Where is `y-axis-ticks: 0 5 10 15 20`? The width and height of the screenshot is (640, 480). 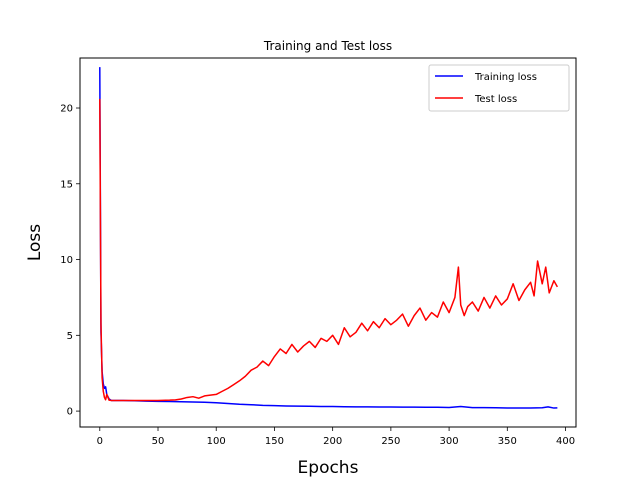 y-axis-ticks: 0 5 10 15 20 is located at coordinates (70, 261).